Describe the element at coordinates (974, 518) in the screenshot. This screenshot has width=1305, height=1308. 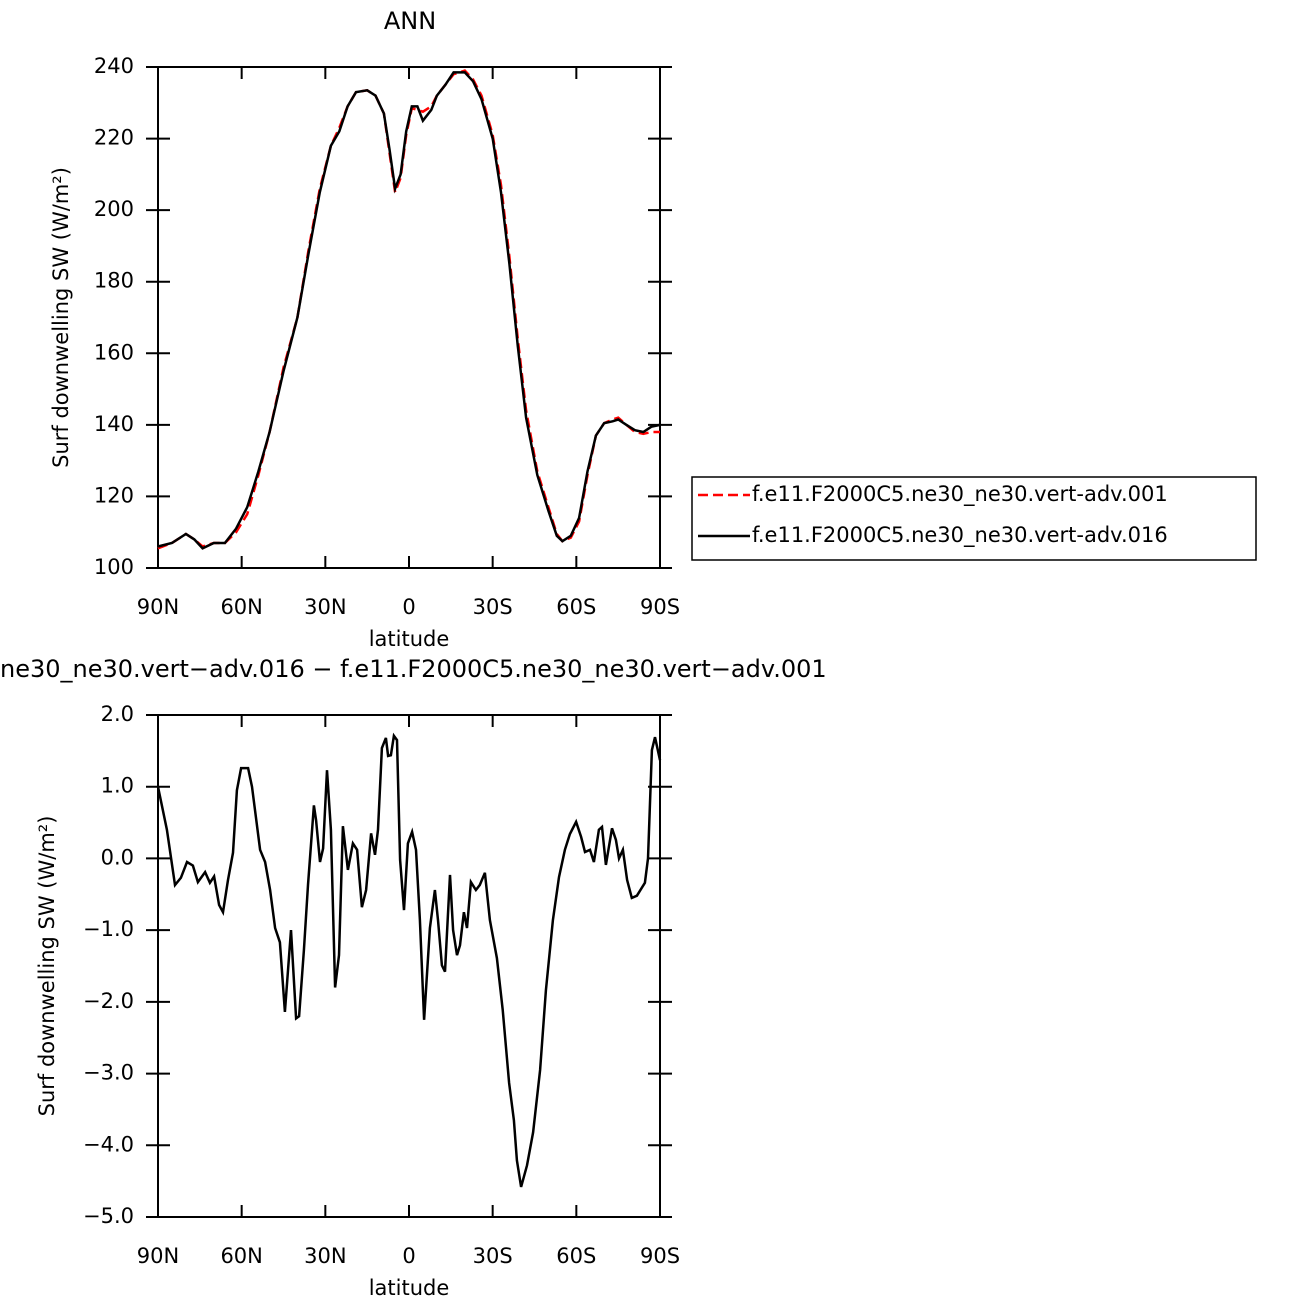
I see `legend-box` at that location.